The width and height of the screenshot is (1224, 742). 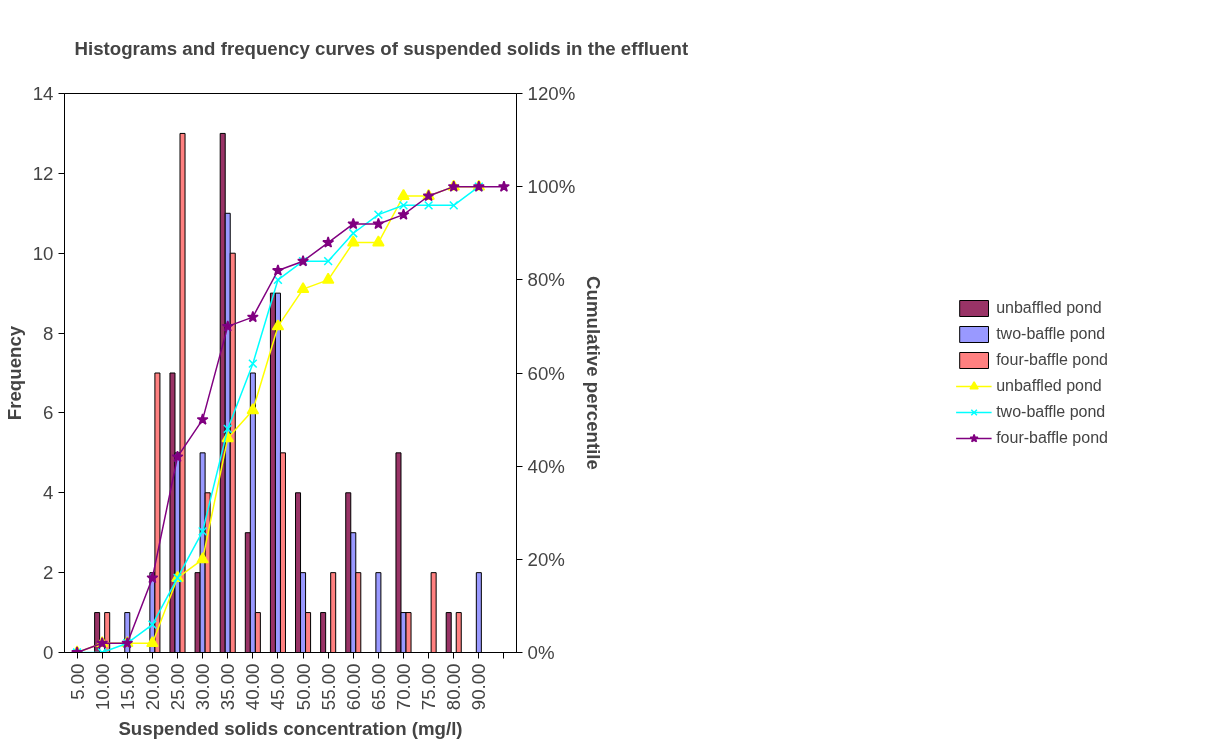 What do you see at coordinates (48, 493) in the screenshot?
I see `y-tick-label: 4` at bounding box center [48, 493].